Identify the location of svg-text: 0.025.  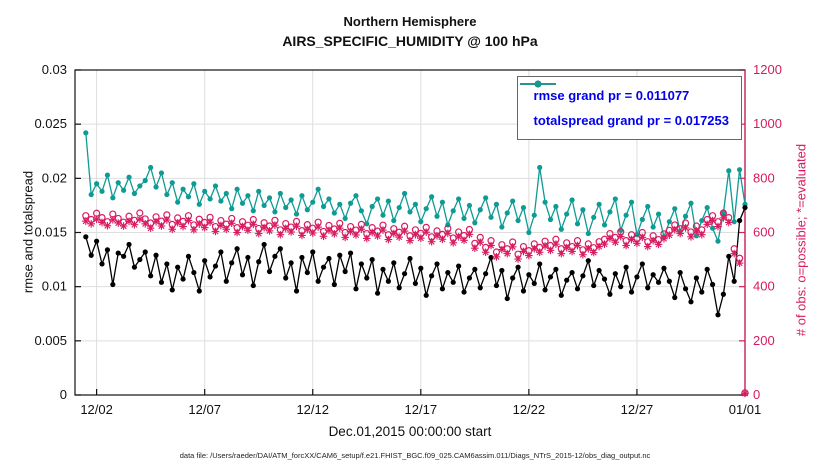
(50, 123).